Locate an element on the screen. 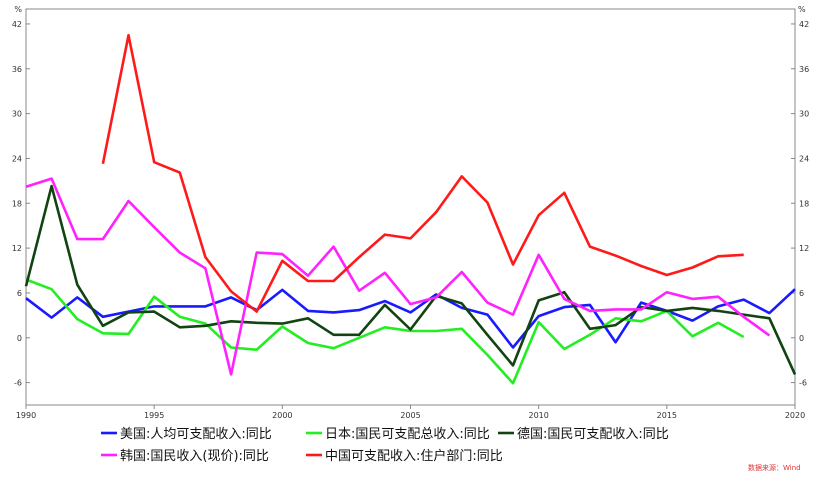 The image size is (821, 481). y-tick-label-right: 0 is located at coordinates (801, 338).